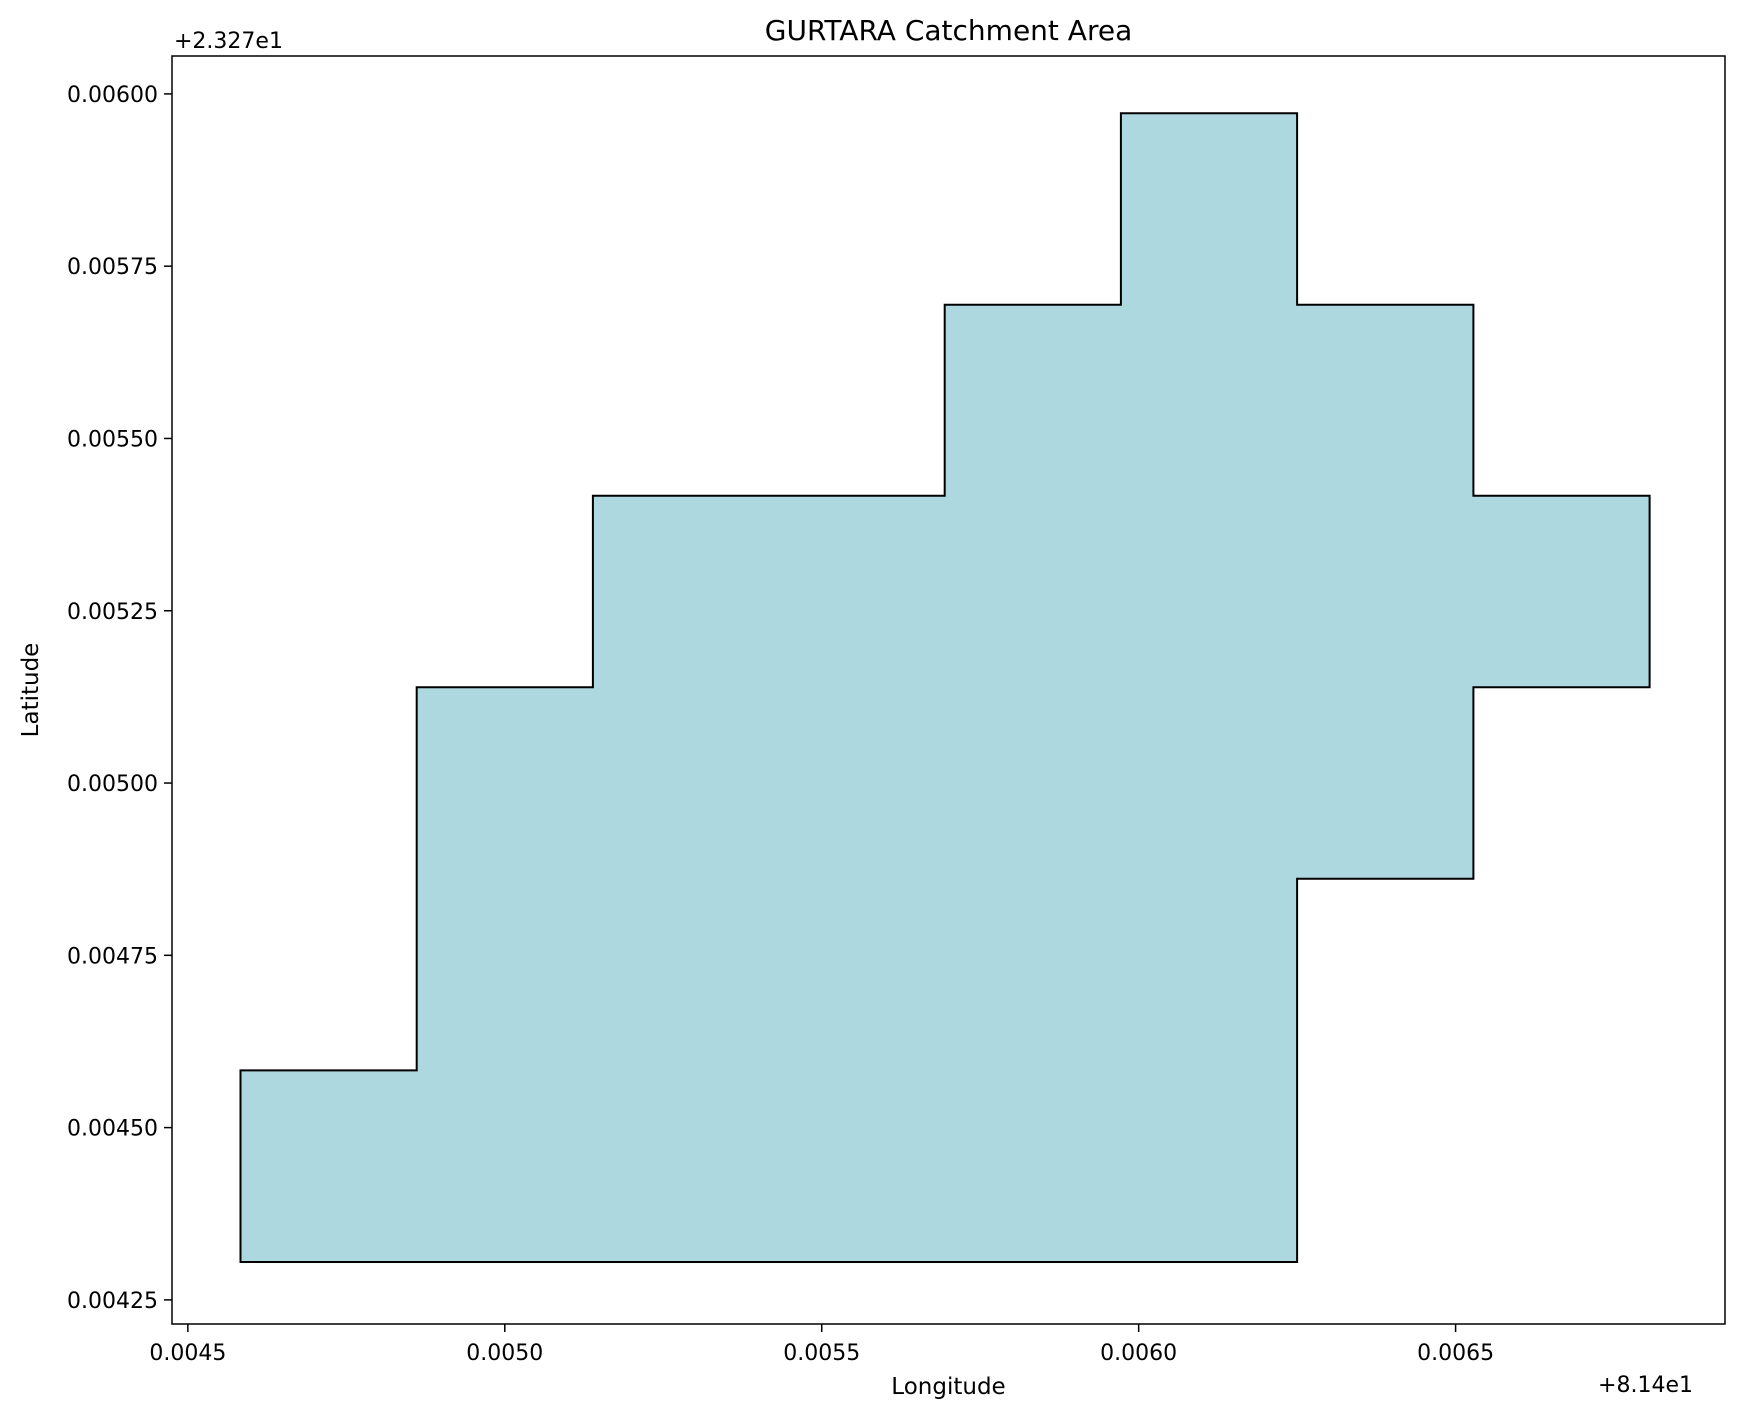 This screenshot has height=1417, width=1743. Describe the element at coordinates (228, 41) in the screenshot. I see `y-axis-offset-label: +2.327e1` at that location.